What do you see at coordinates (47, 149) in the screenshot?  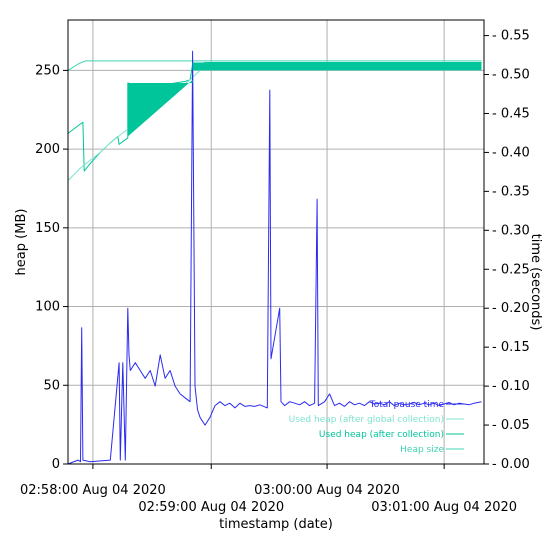 I see `left-tick-label: 200` at bounding box center [47, 149].